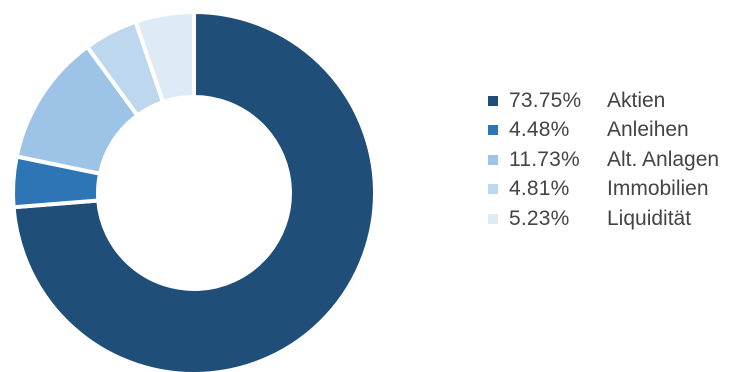 The height and width of the screenshot is (372, 742). What do you see at coordinates (603, 101) in the screenshot?
I see `legend-item-aktien: 73.75% Aktien` at bounding box center [603, 101].